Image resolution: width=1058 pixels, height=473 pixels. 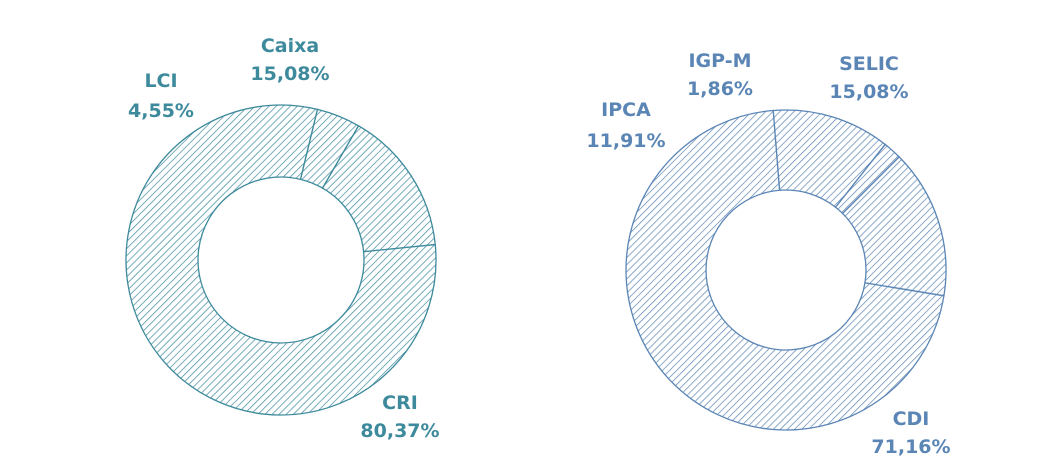 What do you see at coordinates (399, 431) in the screenshot?
I see `value-cri: 80,37%` at bounding box center [399, 431].